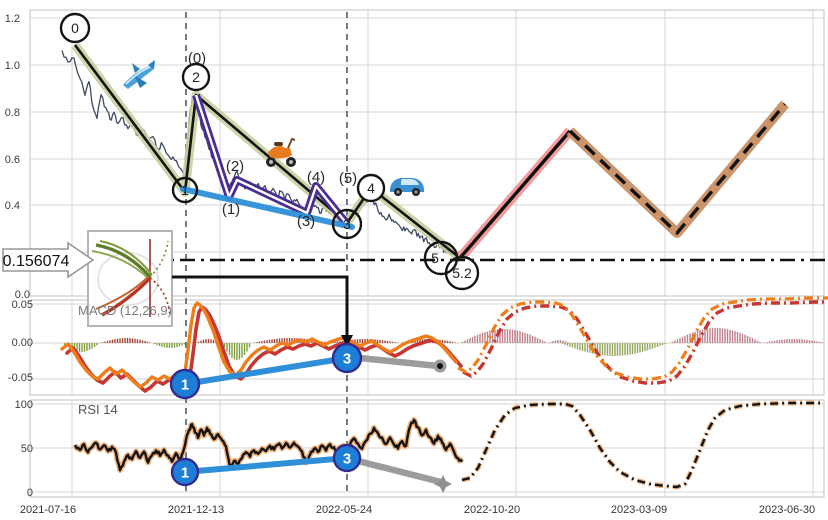 This screenshot has height=520, width=828. What do you see at coordinates (347, 341) in the screenshot?
I see `connector-arrowhead` at bounding box center [347, 341].